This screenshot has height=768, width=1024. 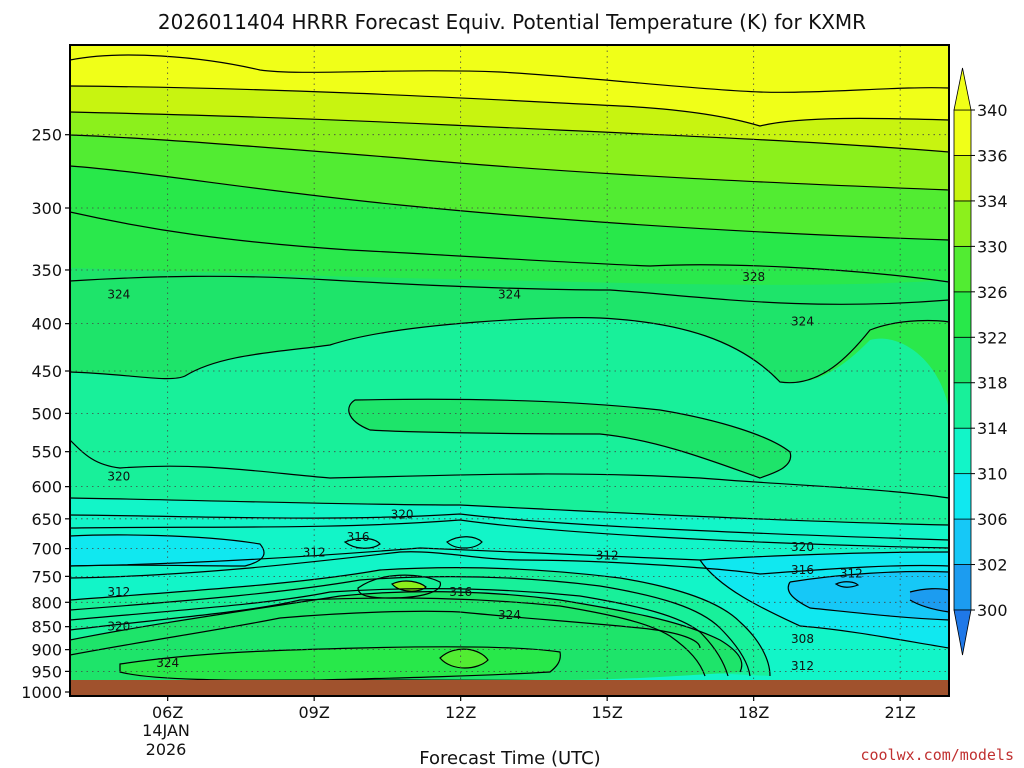 What do you see at coordinates (46, 270) in the screenshot?
I see `y-tick-label: 350` at bounding box center [46, 270].